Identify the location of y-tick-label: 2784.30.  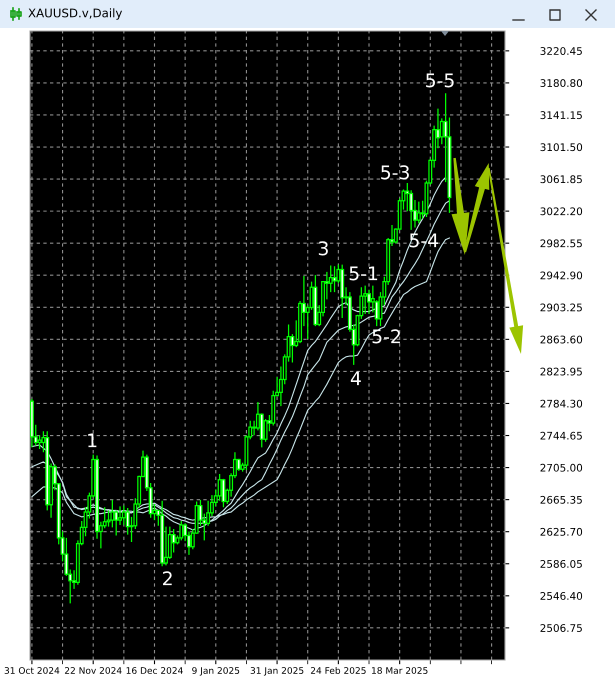
(561, 404).